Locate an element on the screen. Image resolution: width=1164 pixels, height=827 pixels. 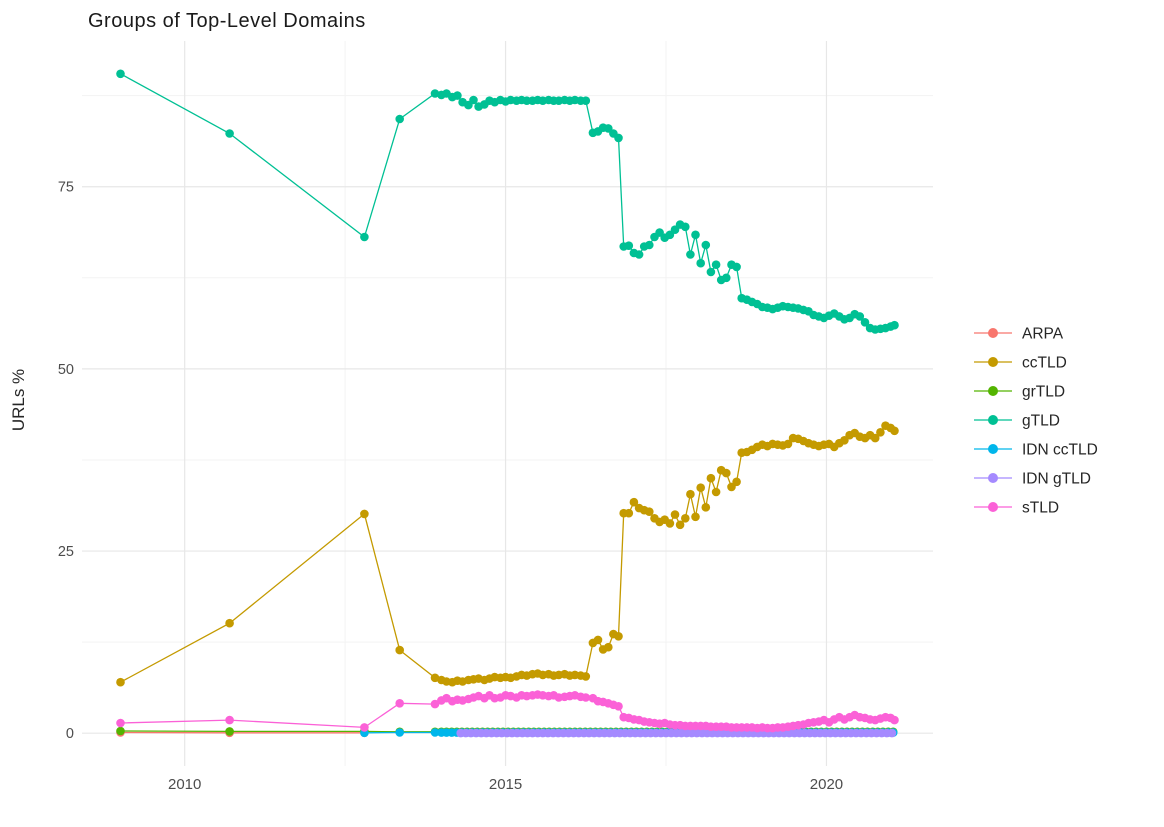
legend-item-idn-cctld: IDN ccTLD is located at coordinates (1036, 450).